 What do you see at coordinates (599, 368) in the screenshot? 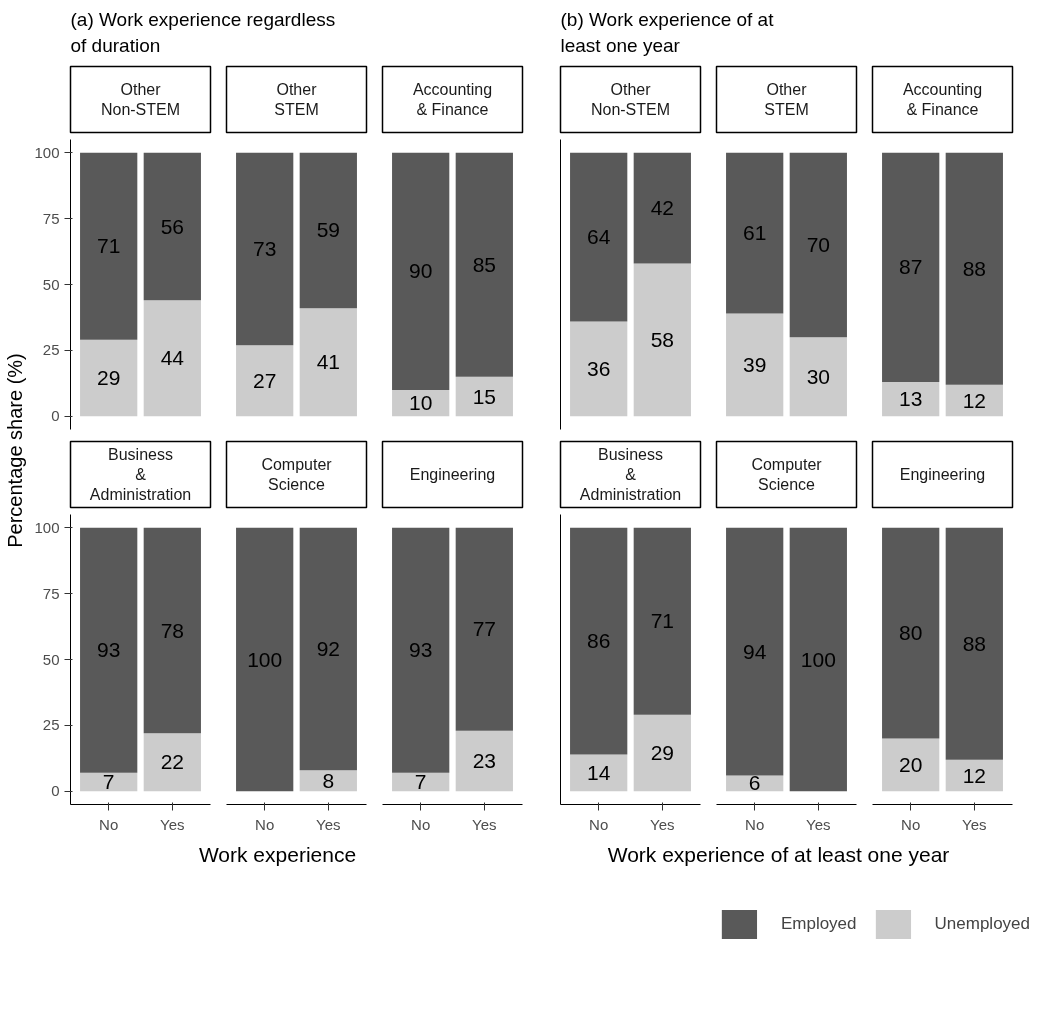
I see `data-label: 36` at bounding box center [599, 368].